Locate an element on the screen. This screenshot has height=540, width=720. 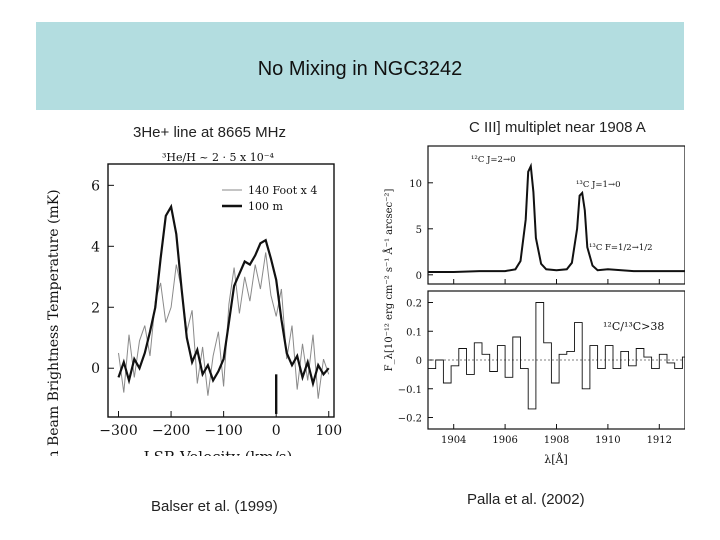
x-tick-label-3: 1910 is located at coordinates (607, 440).